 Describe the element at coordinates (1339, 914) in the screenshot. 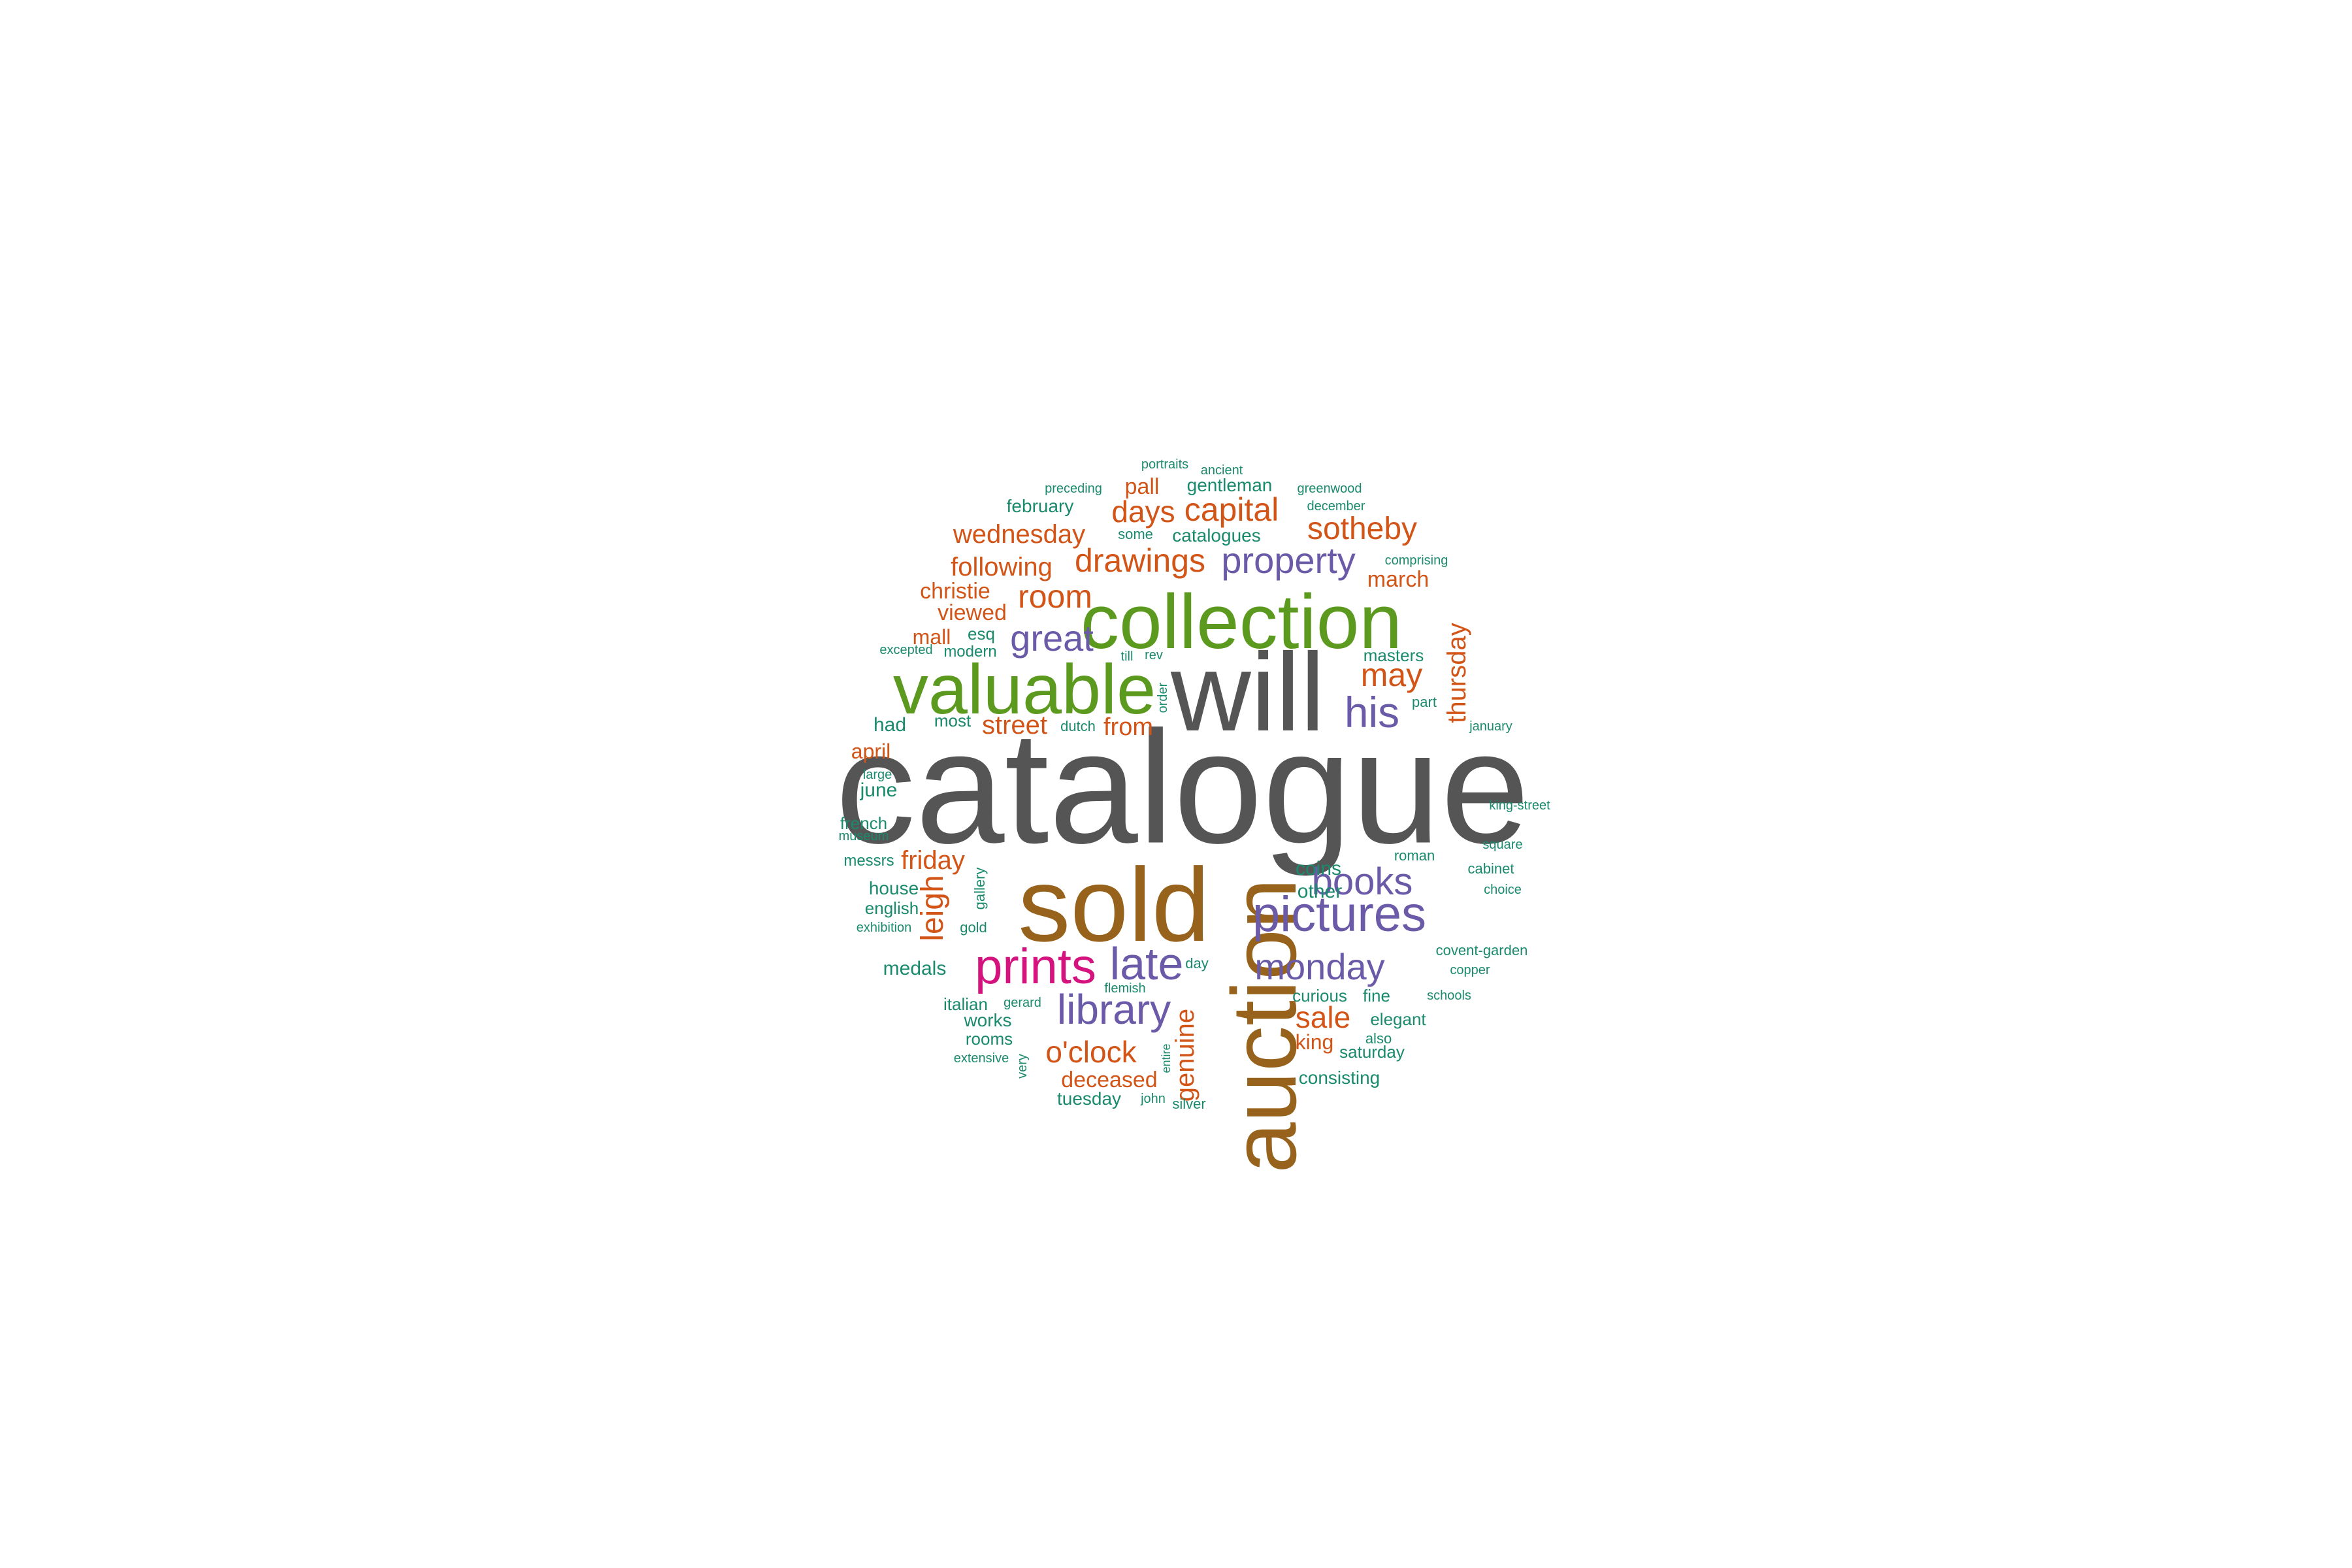

I see `word-pictures: pictures` at that location.